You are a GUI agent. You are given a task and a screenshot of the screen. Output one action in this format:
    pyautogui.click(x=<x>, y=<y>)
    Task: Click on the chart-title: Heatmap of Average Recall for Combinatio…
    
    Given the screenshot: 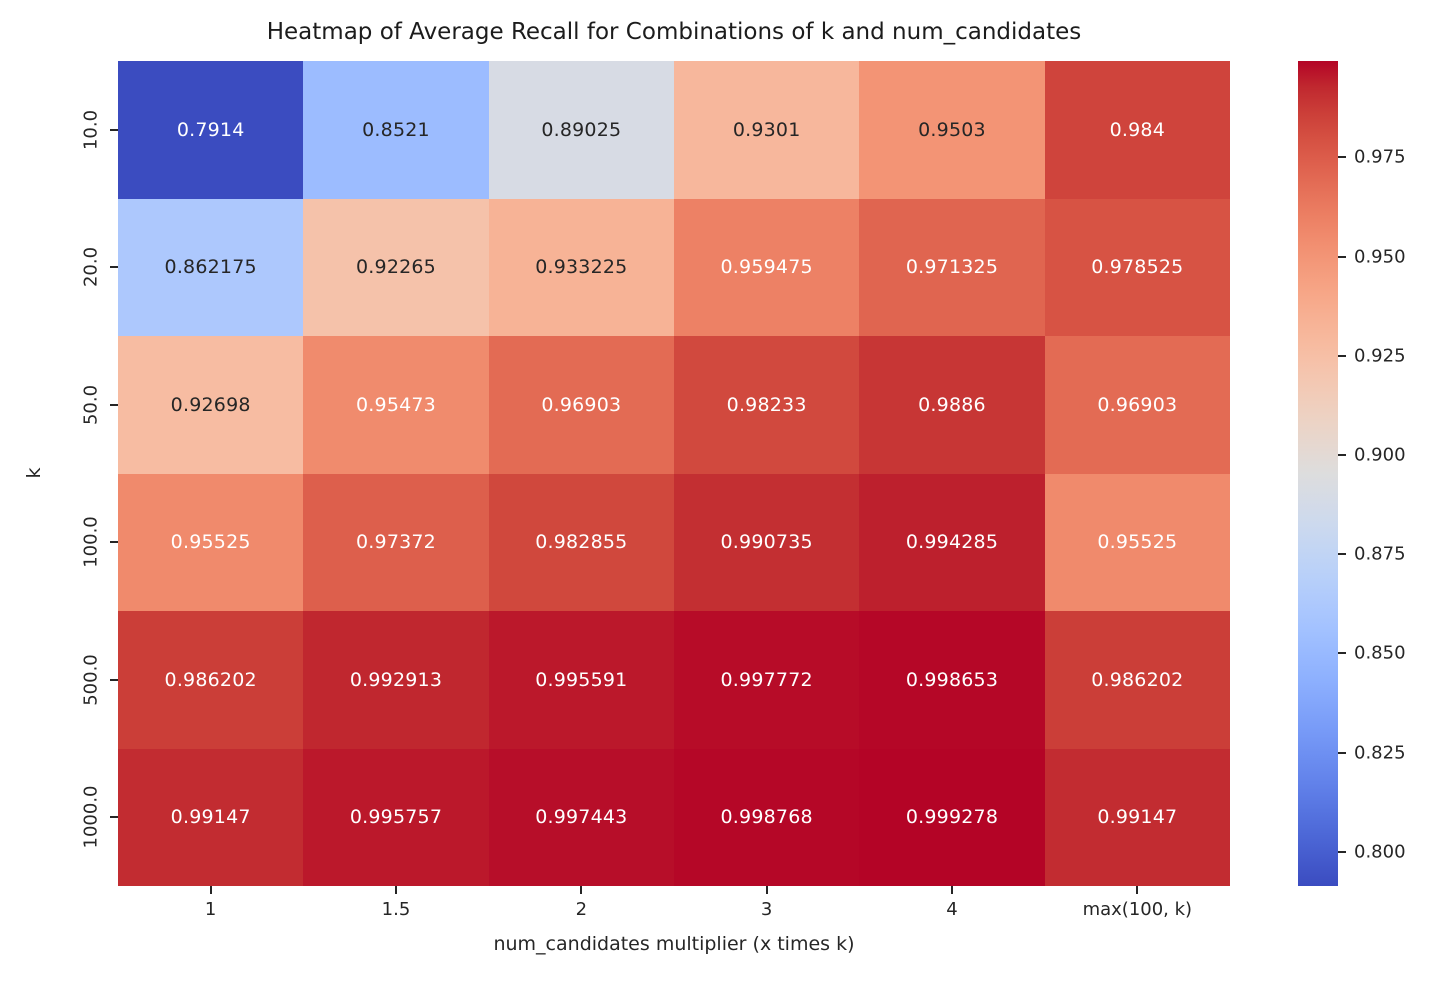 What is the action you would take?
    pyautogui.click(x=674, y=32)
    